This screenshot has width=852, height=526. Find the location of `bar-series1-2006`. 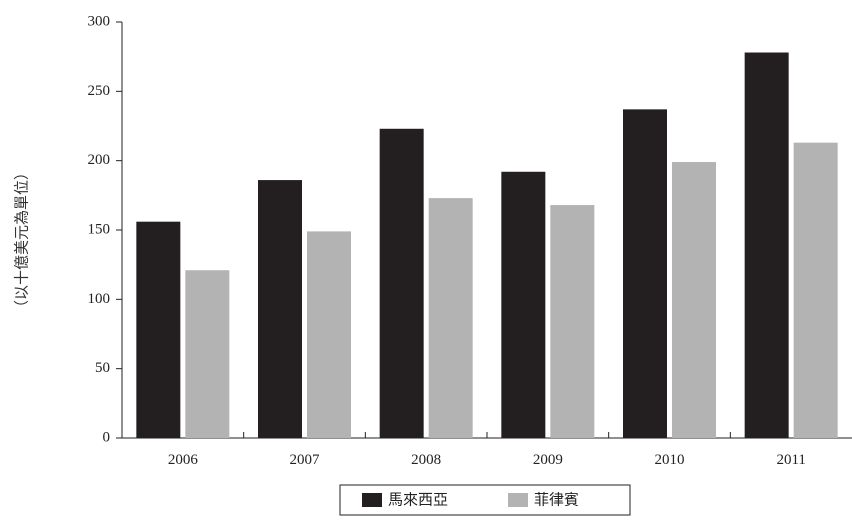

bar-series1-2006 is located at coordinates (158, 329).